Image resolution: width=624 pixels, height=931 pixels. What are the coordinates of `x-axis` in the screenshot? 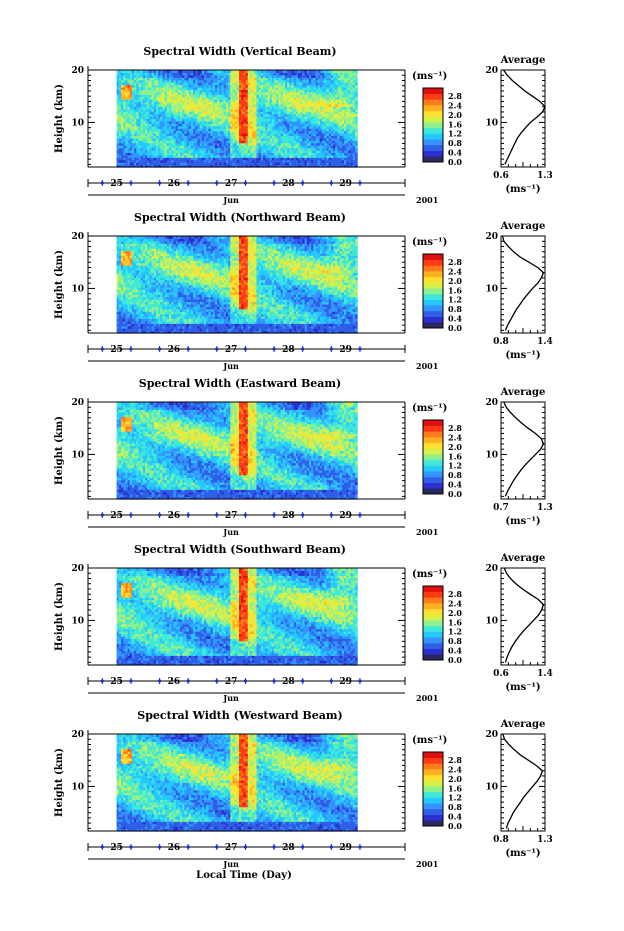 It's located at (246, 183).